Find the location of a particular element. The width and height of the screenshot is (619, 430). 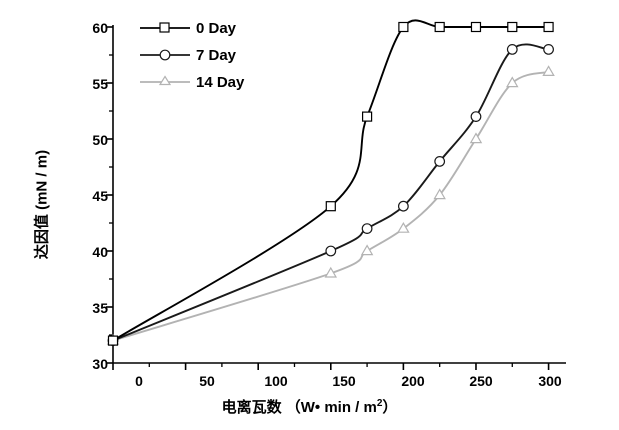

legend-sample-0-day is located at coordinates (165, 27).